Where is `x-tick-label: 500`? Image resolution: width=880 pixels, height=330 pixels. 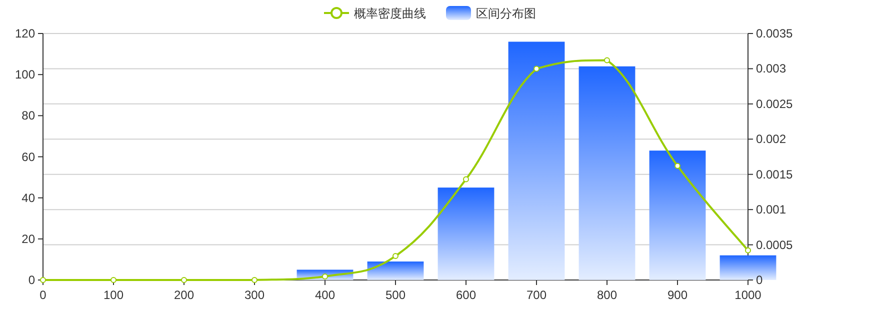 x-tick-label: 500 is located at coordinates (395, 295).